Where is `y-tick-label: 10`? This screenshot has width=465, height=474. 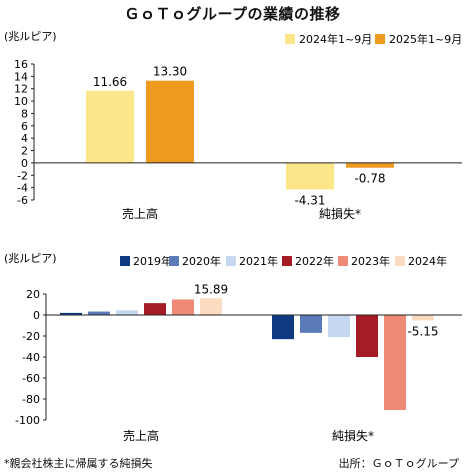 y-tick-label: 10 is located at coordinates (21, 101).